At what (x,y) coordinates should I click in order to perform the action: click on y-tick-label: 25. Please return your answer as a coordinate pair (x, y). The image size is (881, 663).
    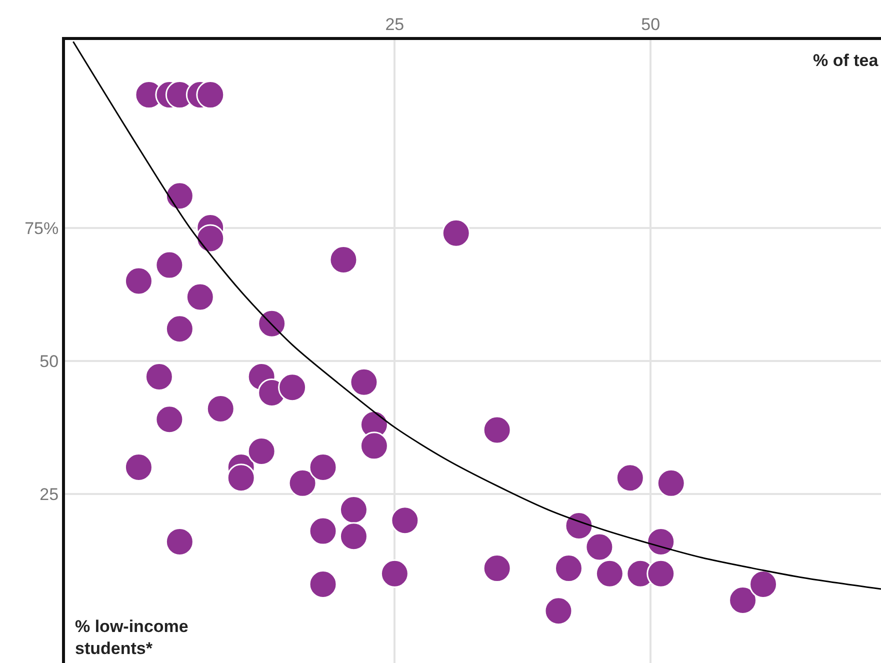
    Looking at the image, I should click on (49, 494).